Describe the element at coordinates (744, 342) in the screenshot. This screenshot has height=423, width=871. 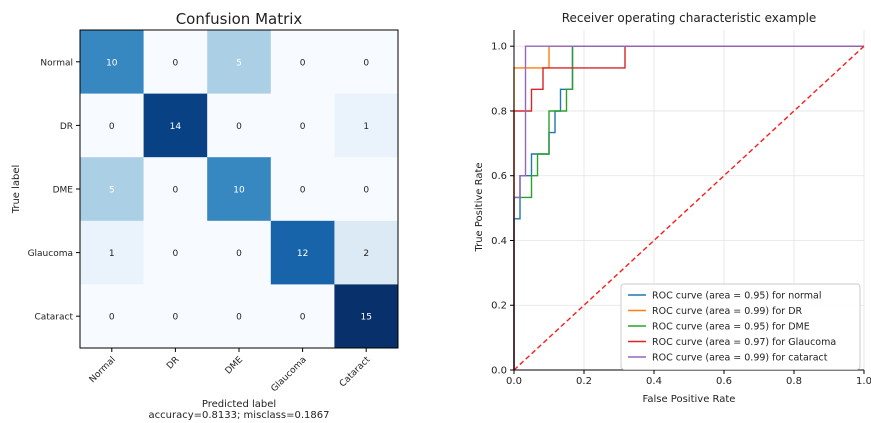
I see `legend-label: ROC curve (area = 0.97) for Glaucoma` at that location.